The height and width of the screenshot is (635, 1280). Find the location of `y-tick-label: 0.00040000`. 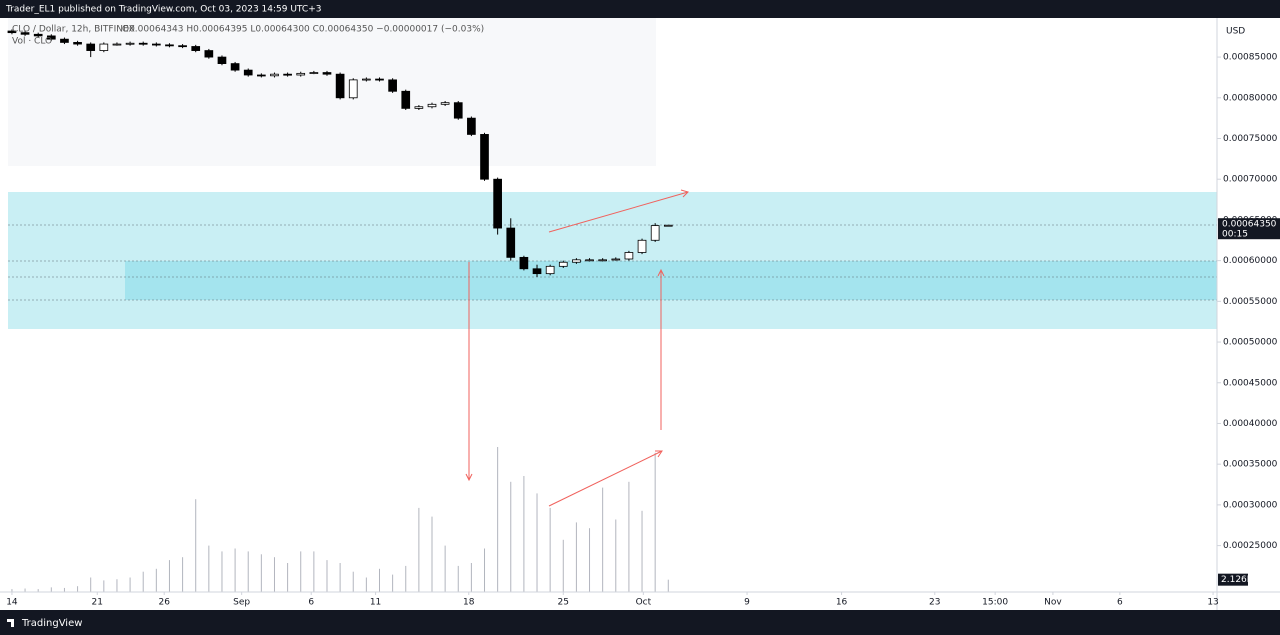

y-tick-label: 0.00040000 is located at coordinates (1250, 424).